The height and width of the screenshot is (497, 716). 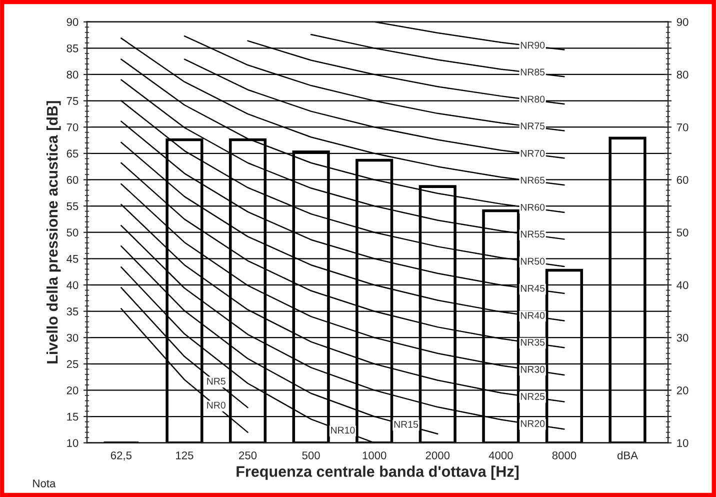 I want to click on series-label: NR60, so click(x=532, y=207).